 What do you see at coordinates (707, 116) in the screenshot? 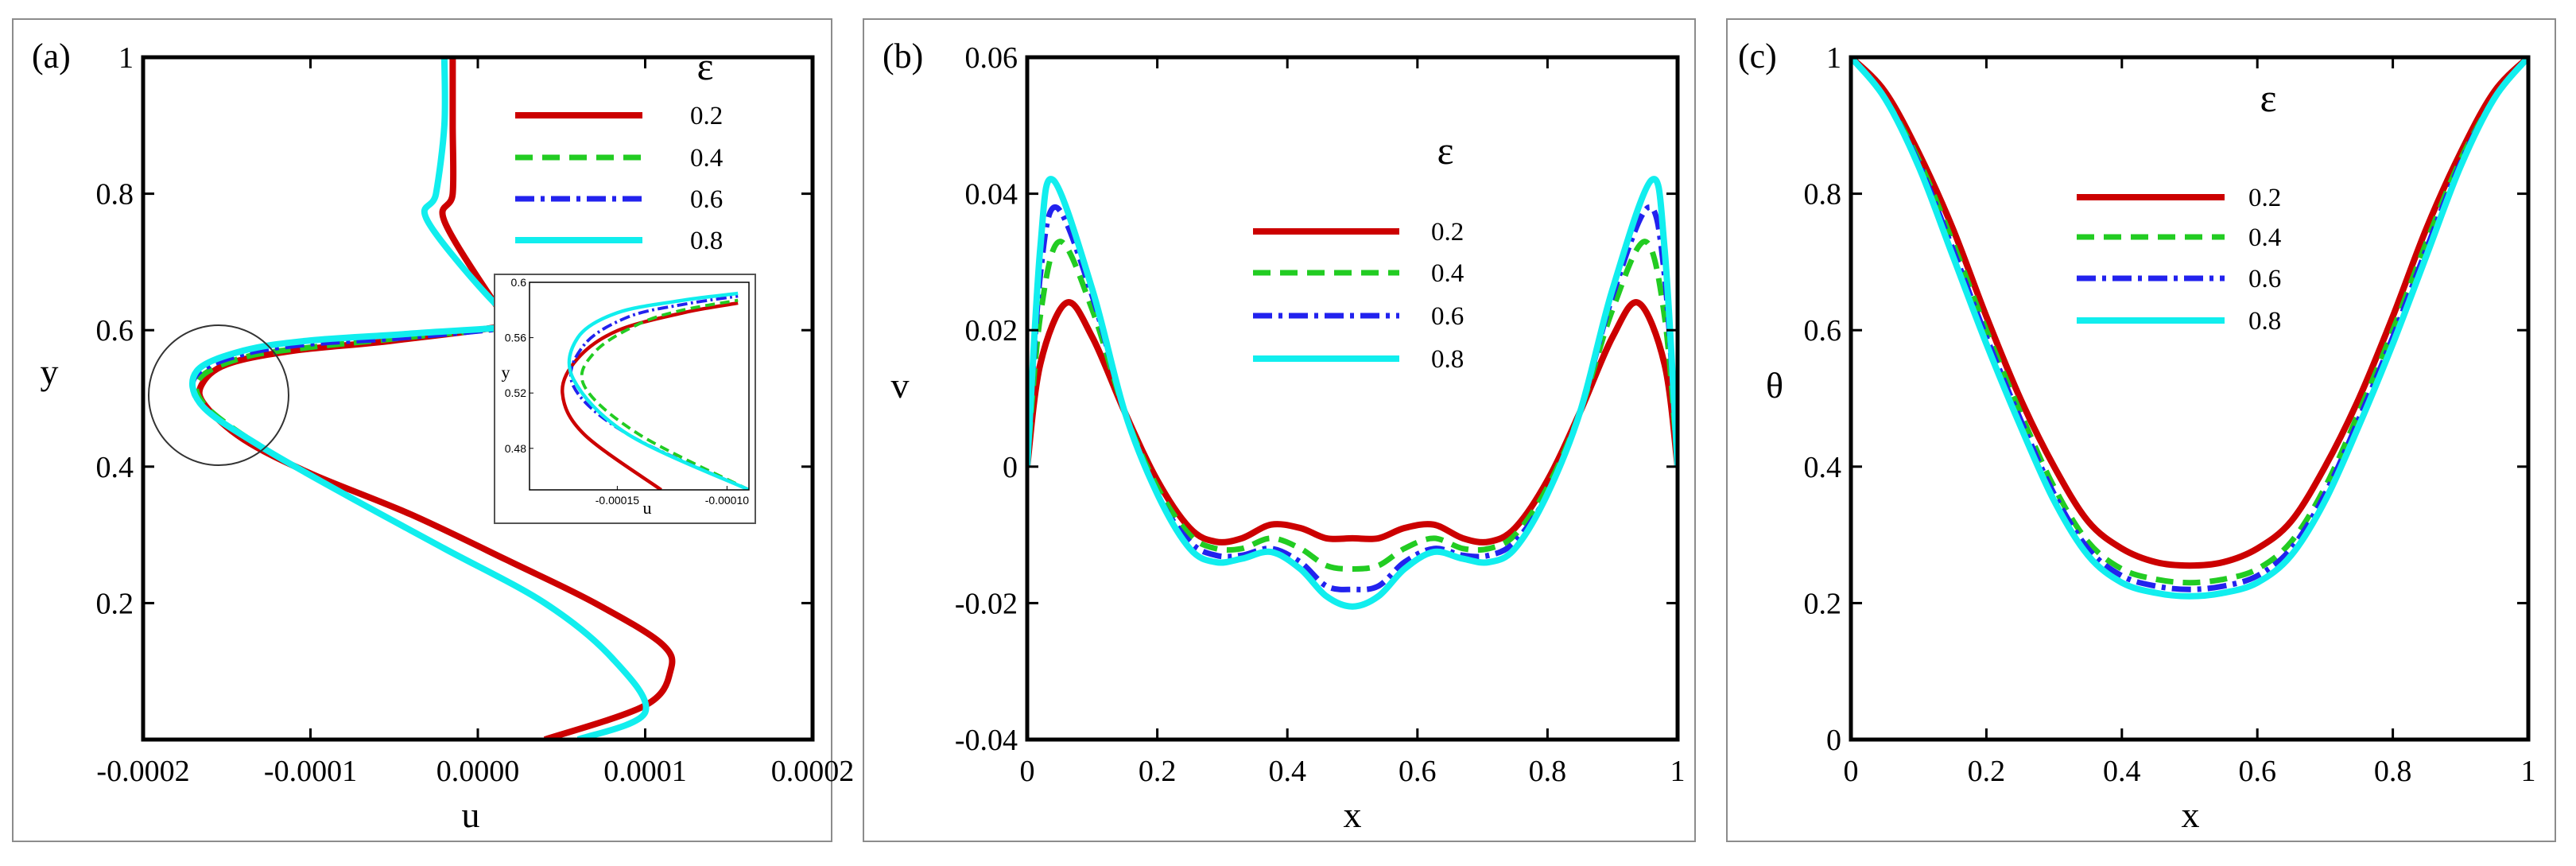
I see `panel-a-legend-label-0.2: 0.2` at bounding box center [707, 116].